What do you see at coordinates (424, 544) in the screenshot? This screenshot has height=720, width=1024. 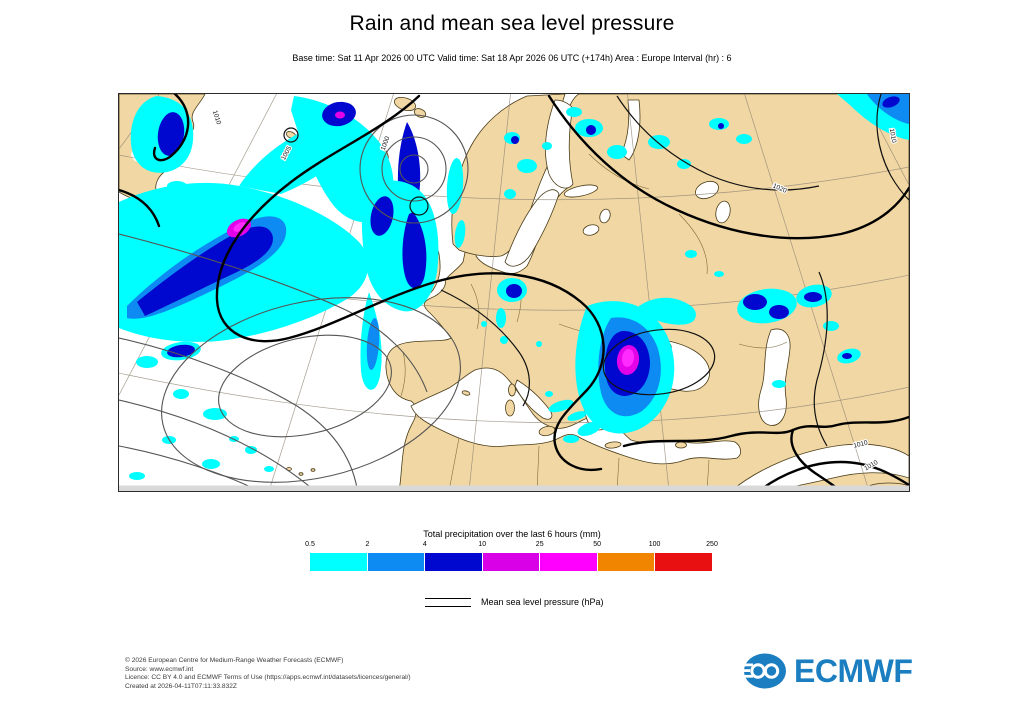 I see `colorbar-tick: 4` at bounding box center [424, 544].